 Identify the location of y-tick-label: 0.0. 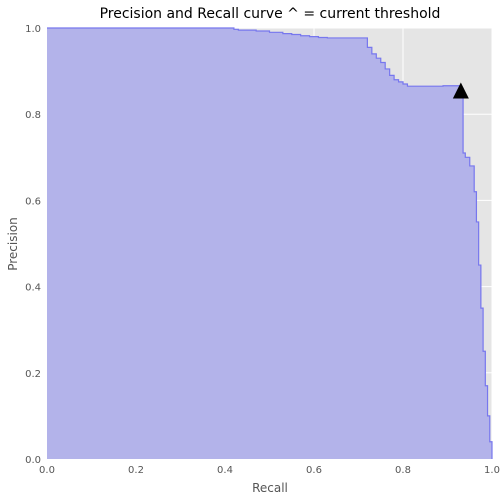
(33, 460).